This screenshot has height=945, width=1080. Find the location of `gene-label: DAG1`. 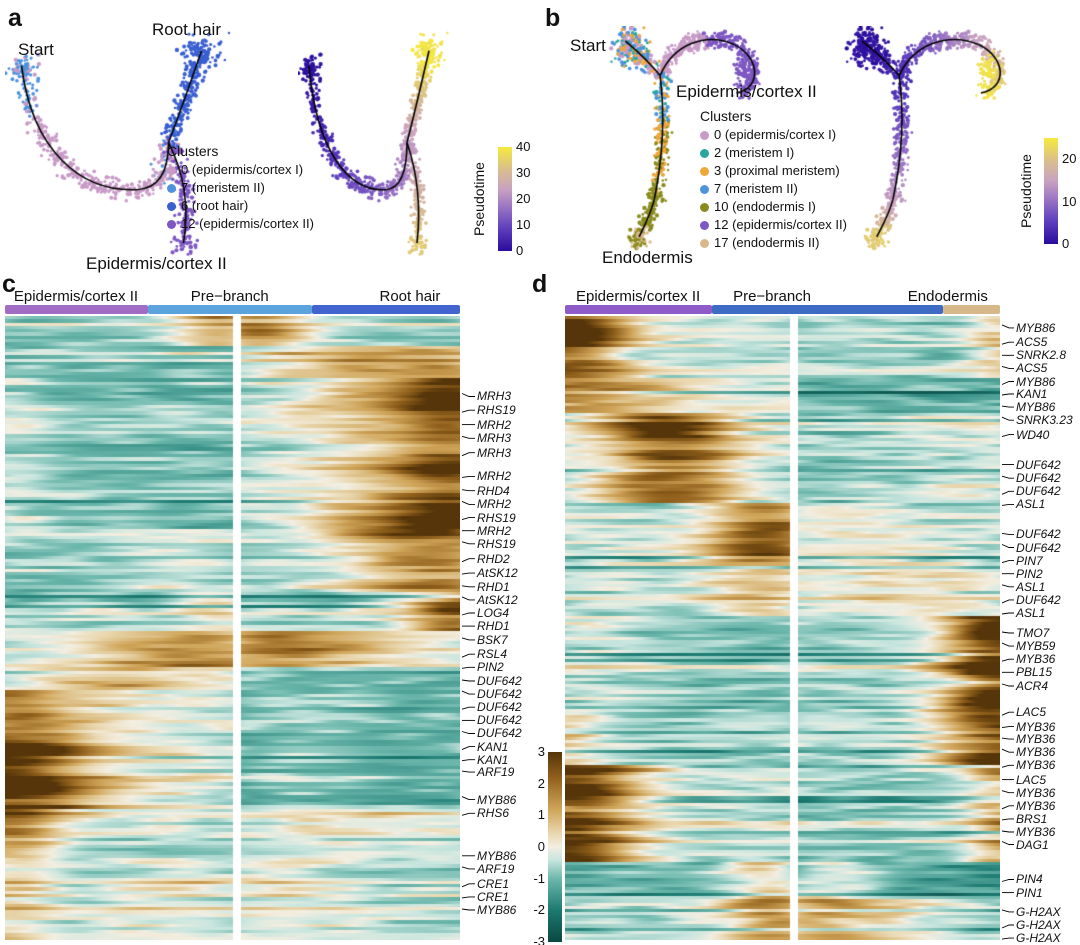

gene-label: DAG1 is located at coordinates (1032, 844).